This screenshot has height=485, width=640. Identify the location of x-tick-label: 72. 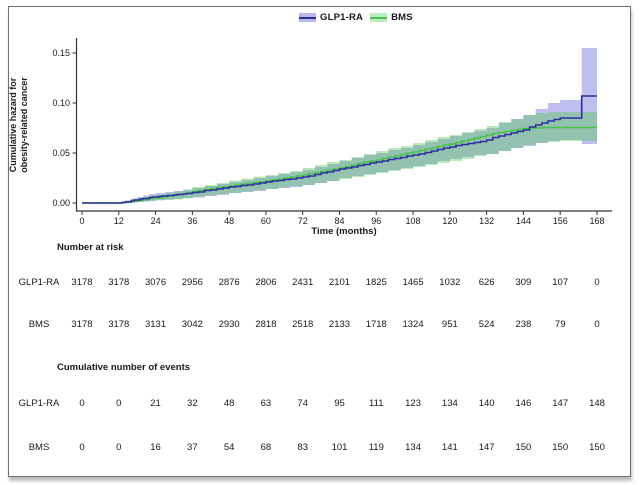
(303, 221).